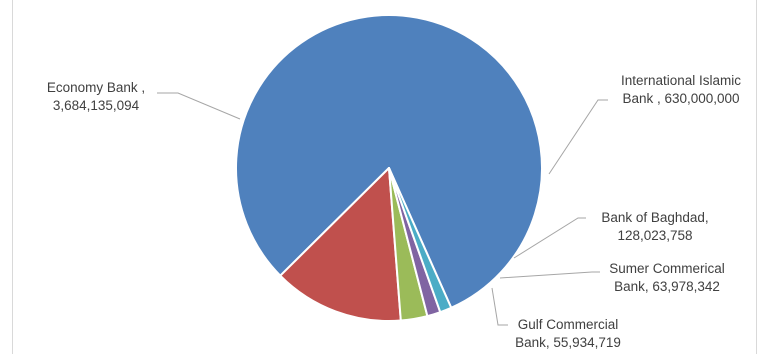  Describe the element at coordinates (667, 268) in the screenshot. I see `data-label-4-line-1: Sumer Commerical` at that location.